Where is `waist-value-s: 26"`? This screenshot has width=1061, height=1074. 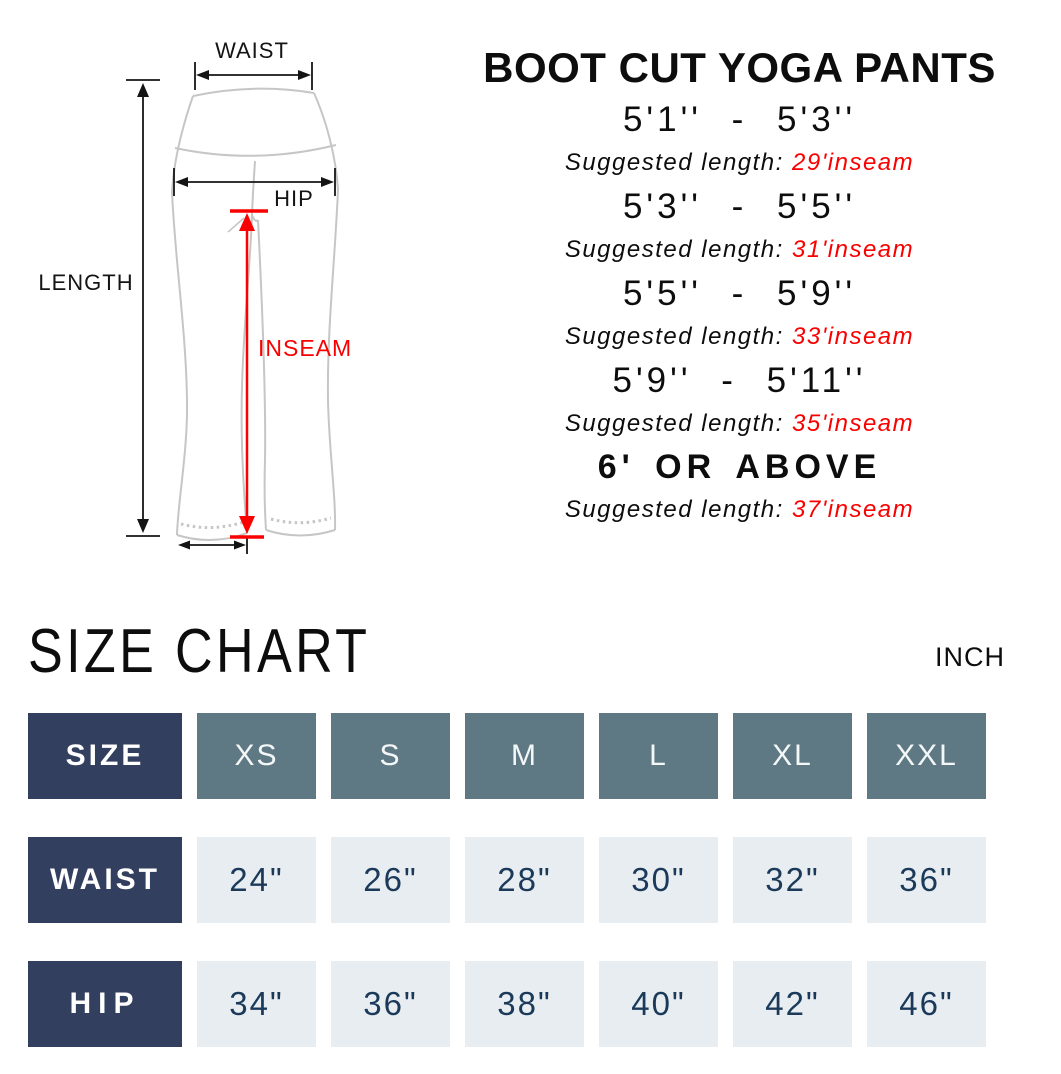
waist-value-s: 26" is located at coordinates (390, 880).